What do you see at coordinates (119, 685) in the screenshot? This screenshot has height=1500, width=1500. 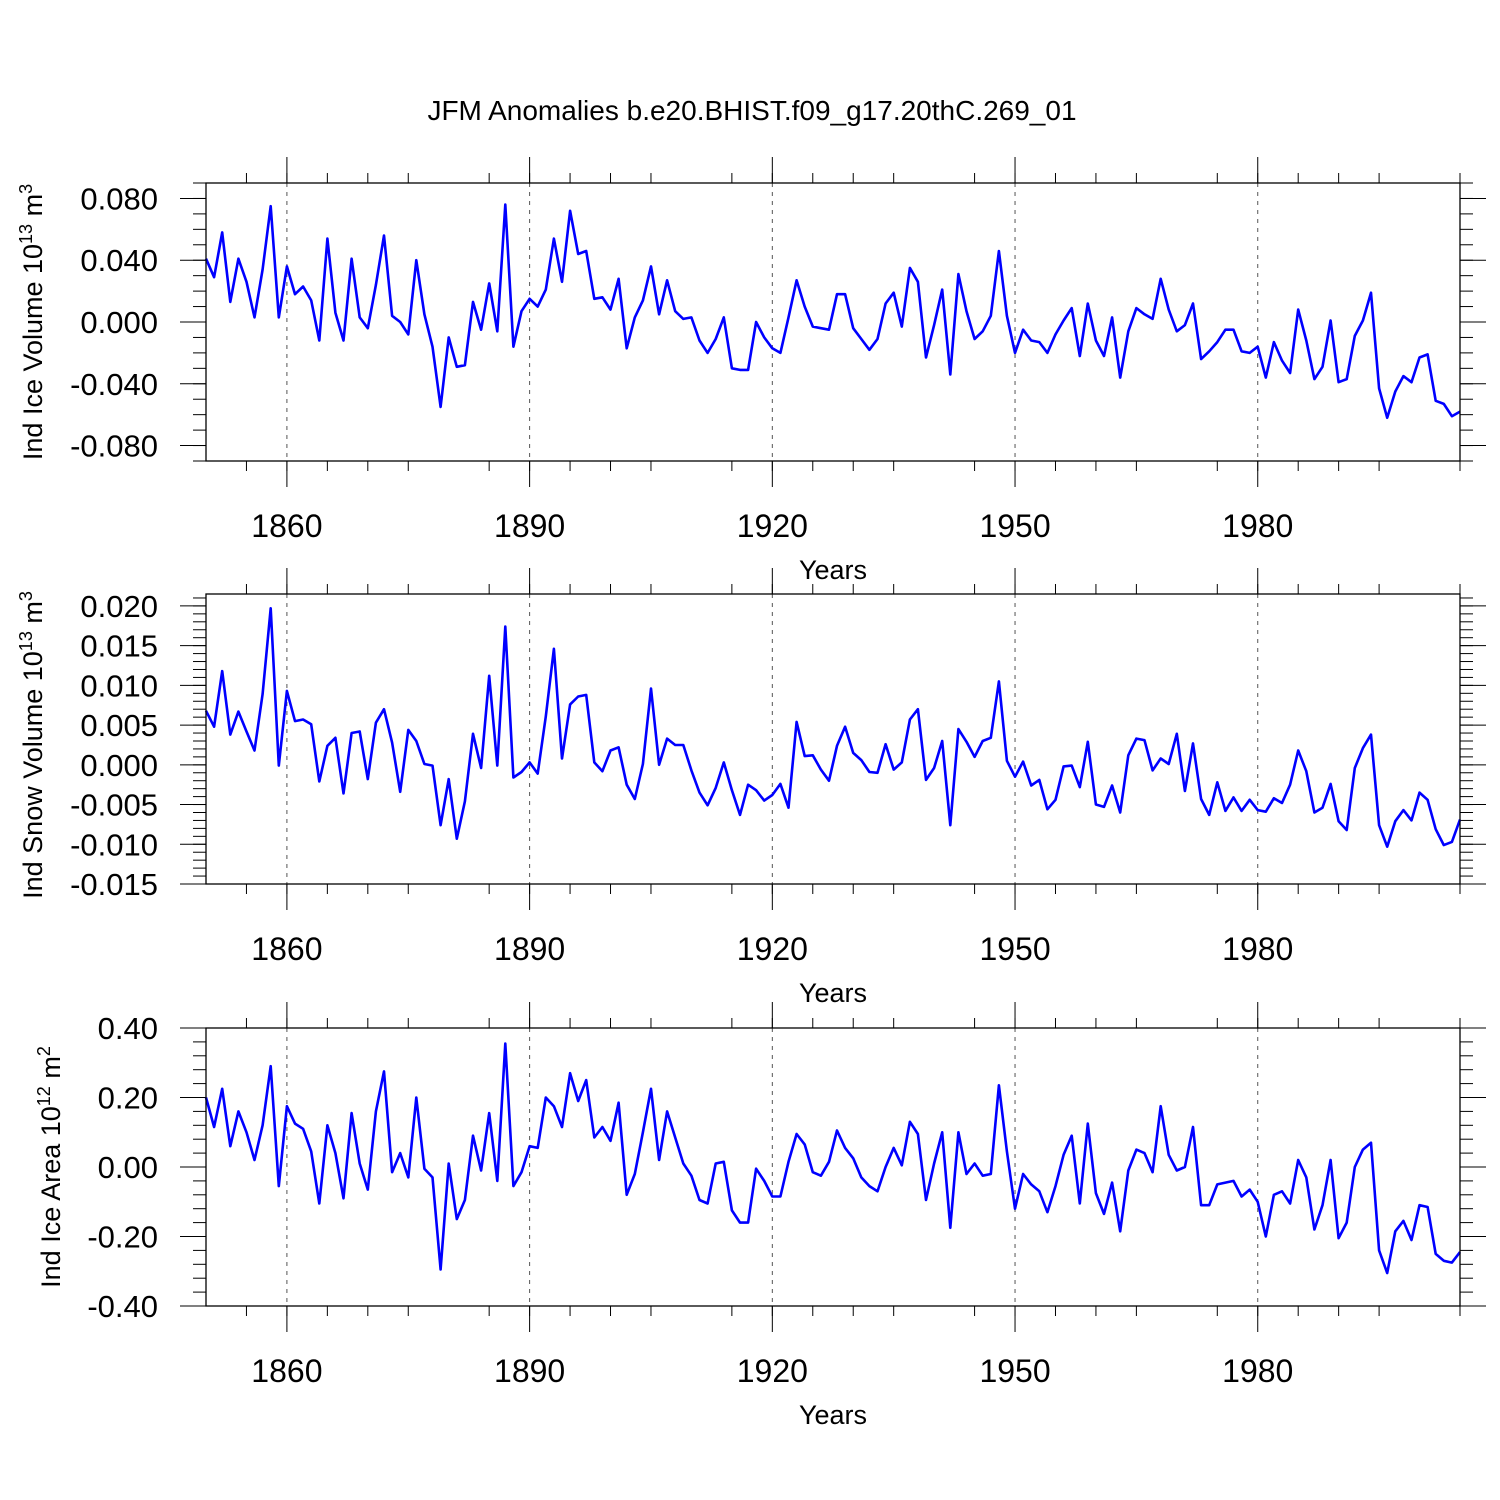 I see `y-tick-label: 0.010` at bounding box center [119, 685].